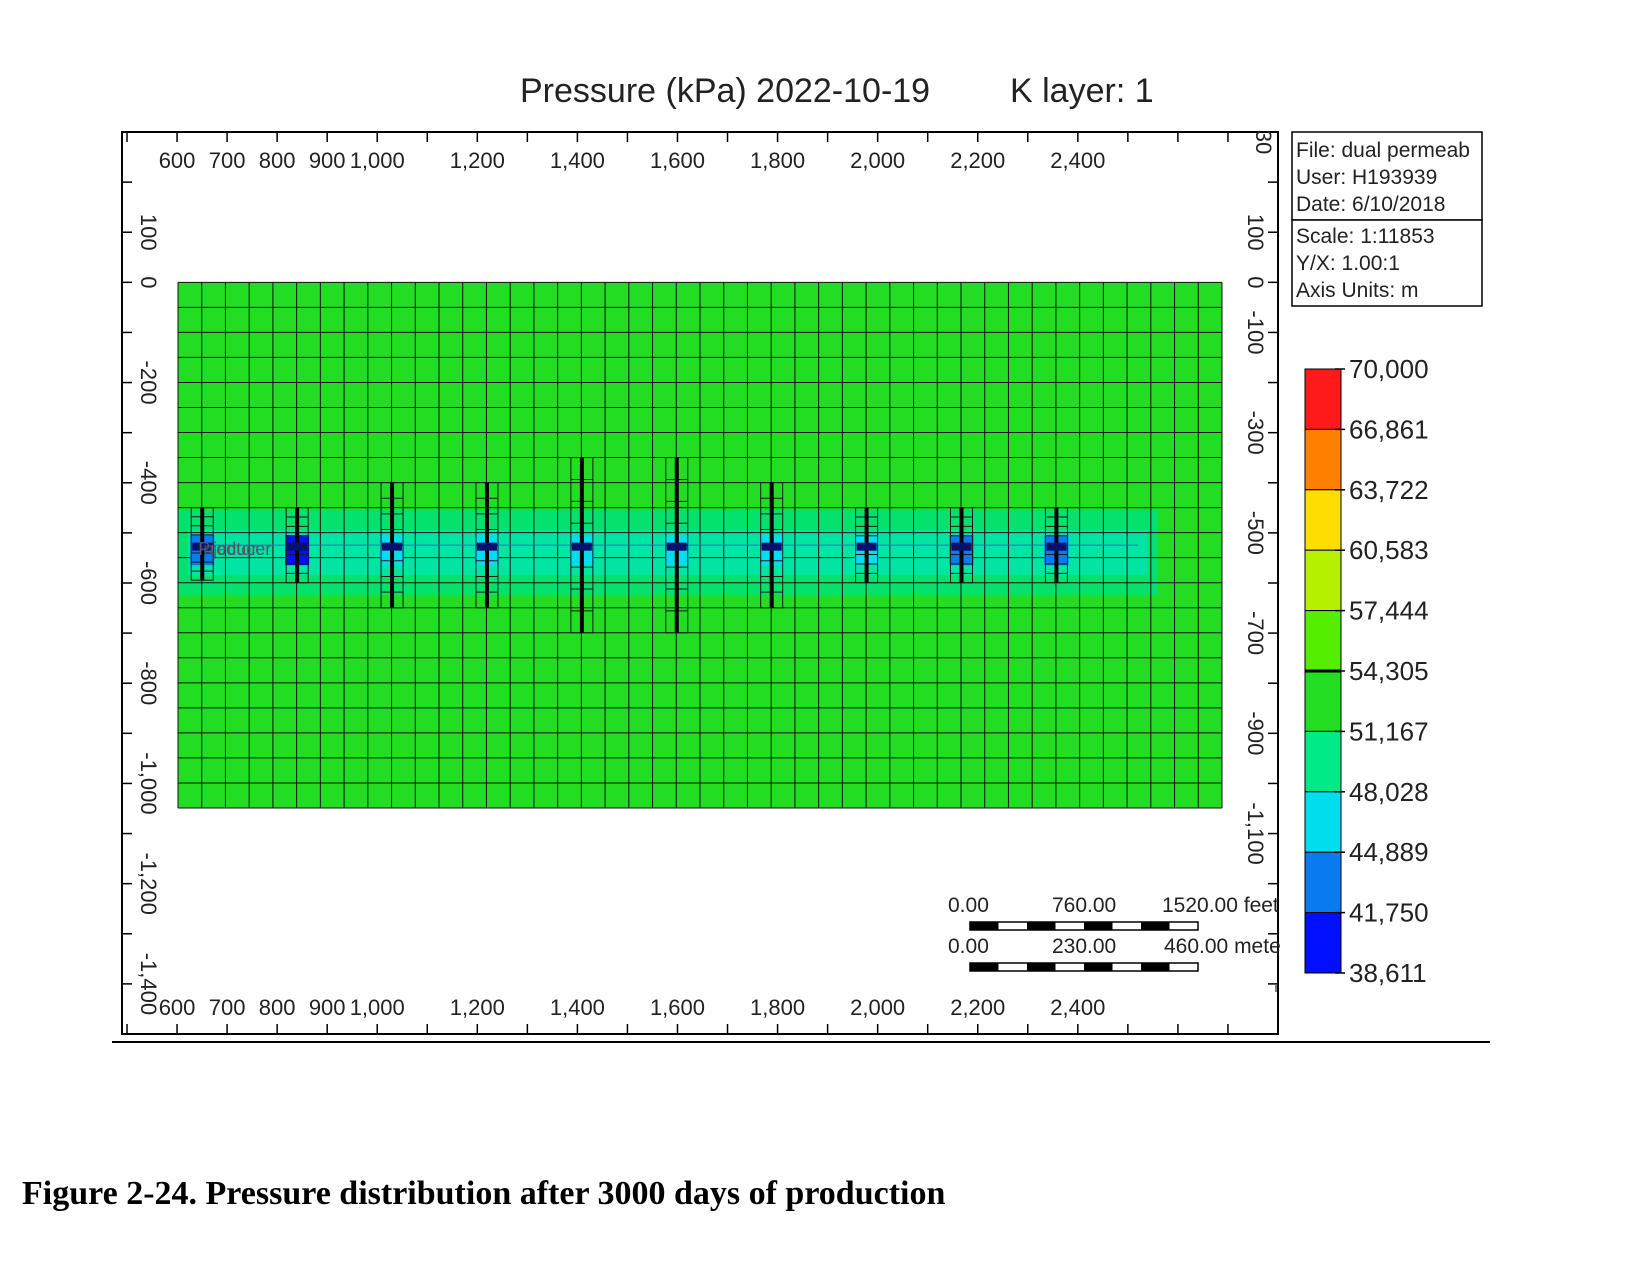 This screenshot has width=1641, height=1271. I want to click on x-tick-label-bottom: 700, so click(227, 1007).